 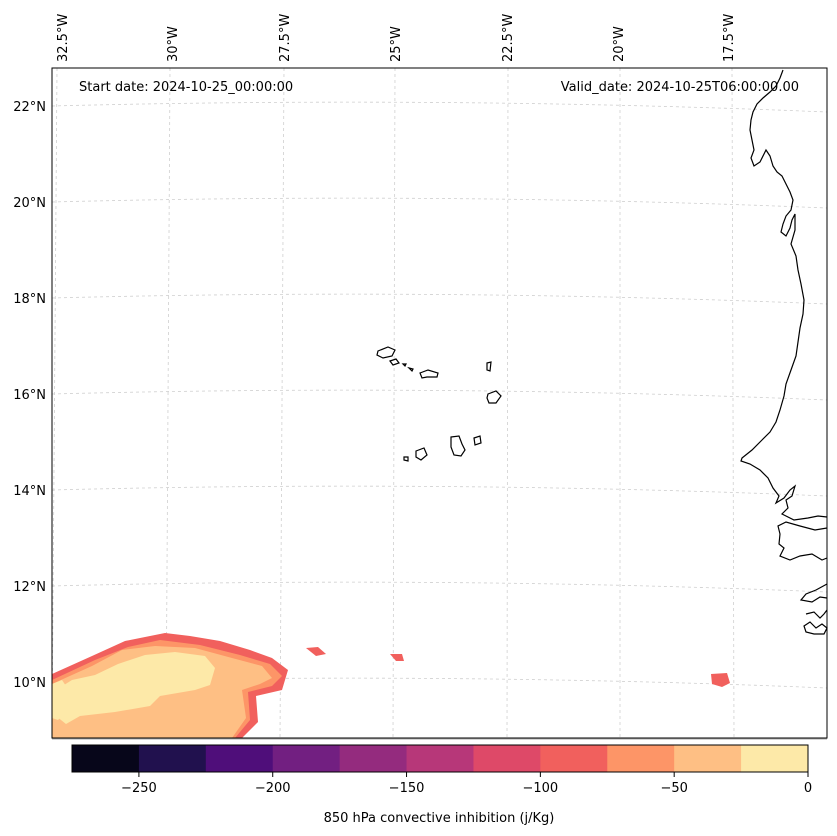 I want to click on colorbar-tick-label: −150, so click(x=407, y=788).